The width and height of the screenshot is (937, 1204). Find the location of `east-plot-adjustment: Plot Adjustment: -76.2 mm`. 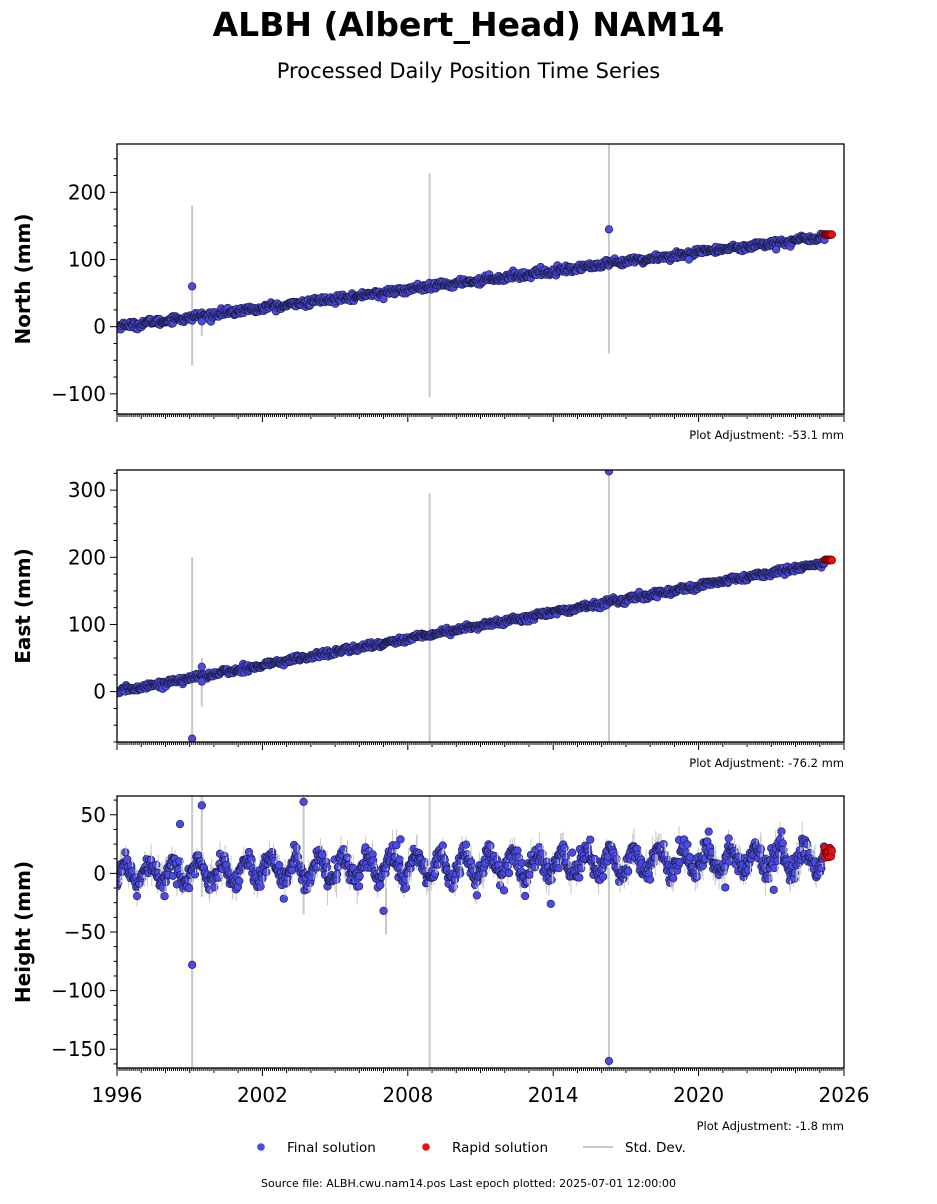

east-plot-adjustment: Plot Adjustment: -76.2 mm is located at coordinates (766, 763).